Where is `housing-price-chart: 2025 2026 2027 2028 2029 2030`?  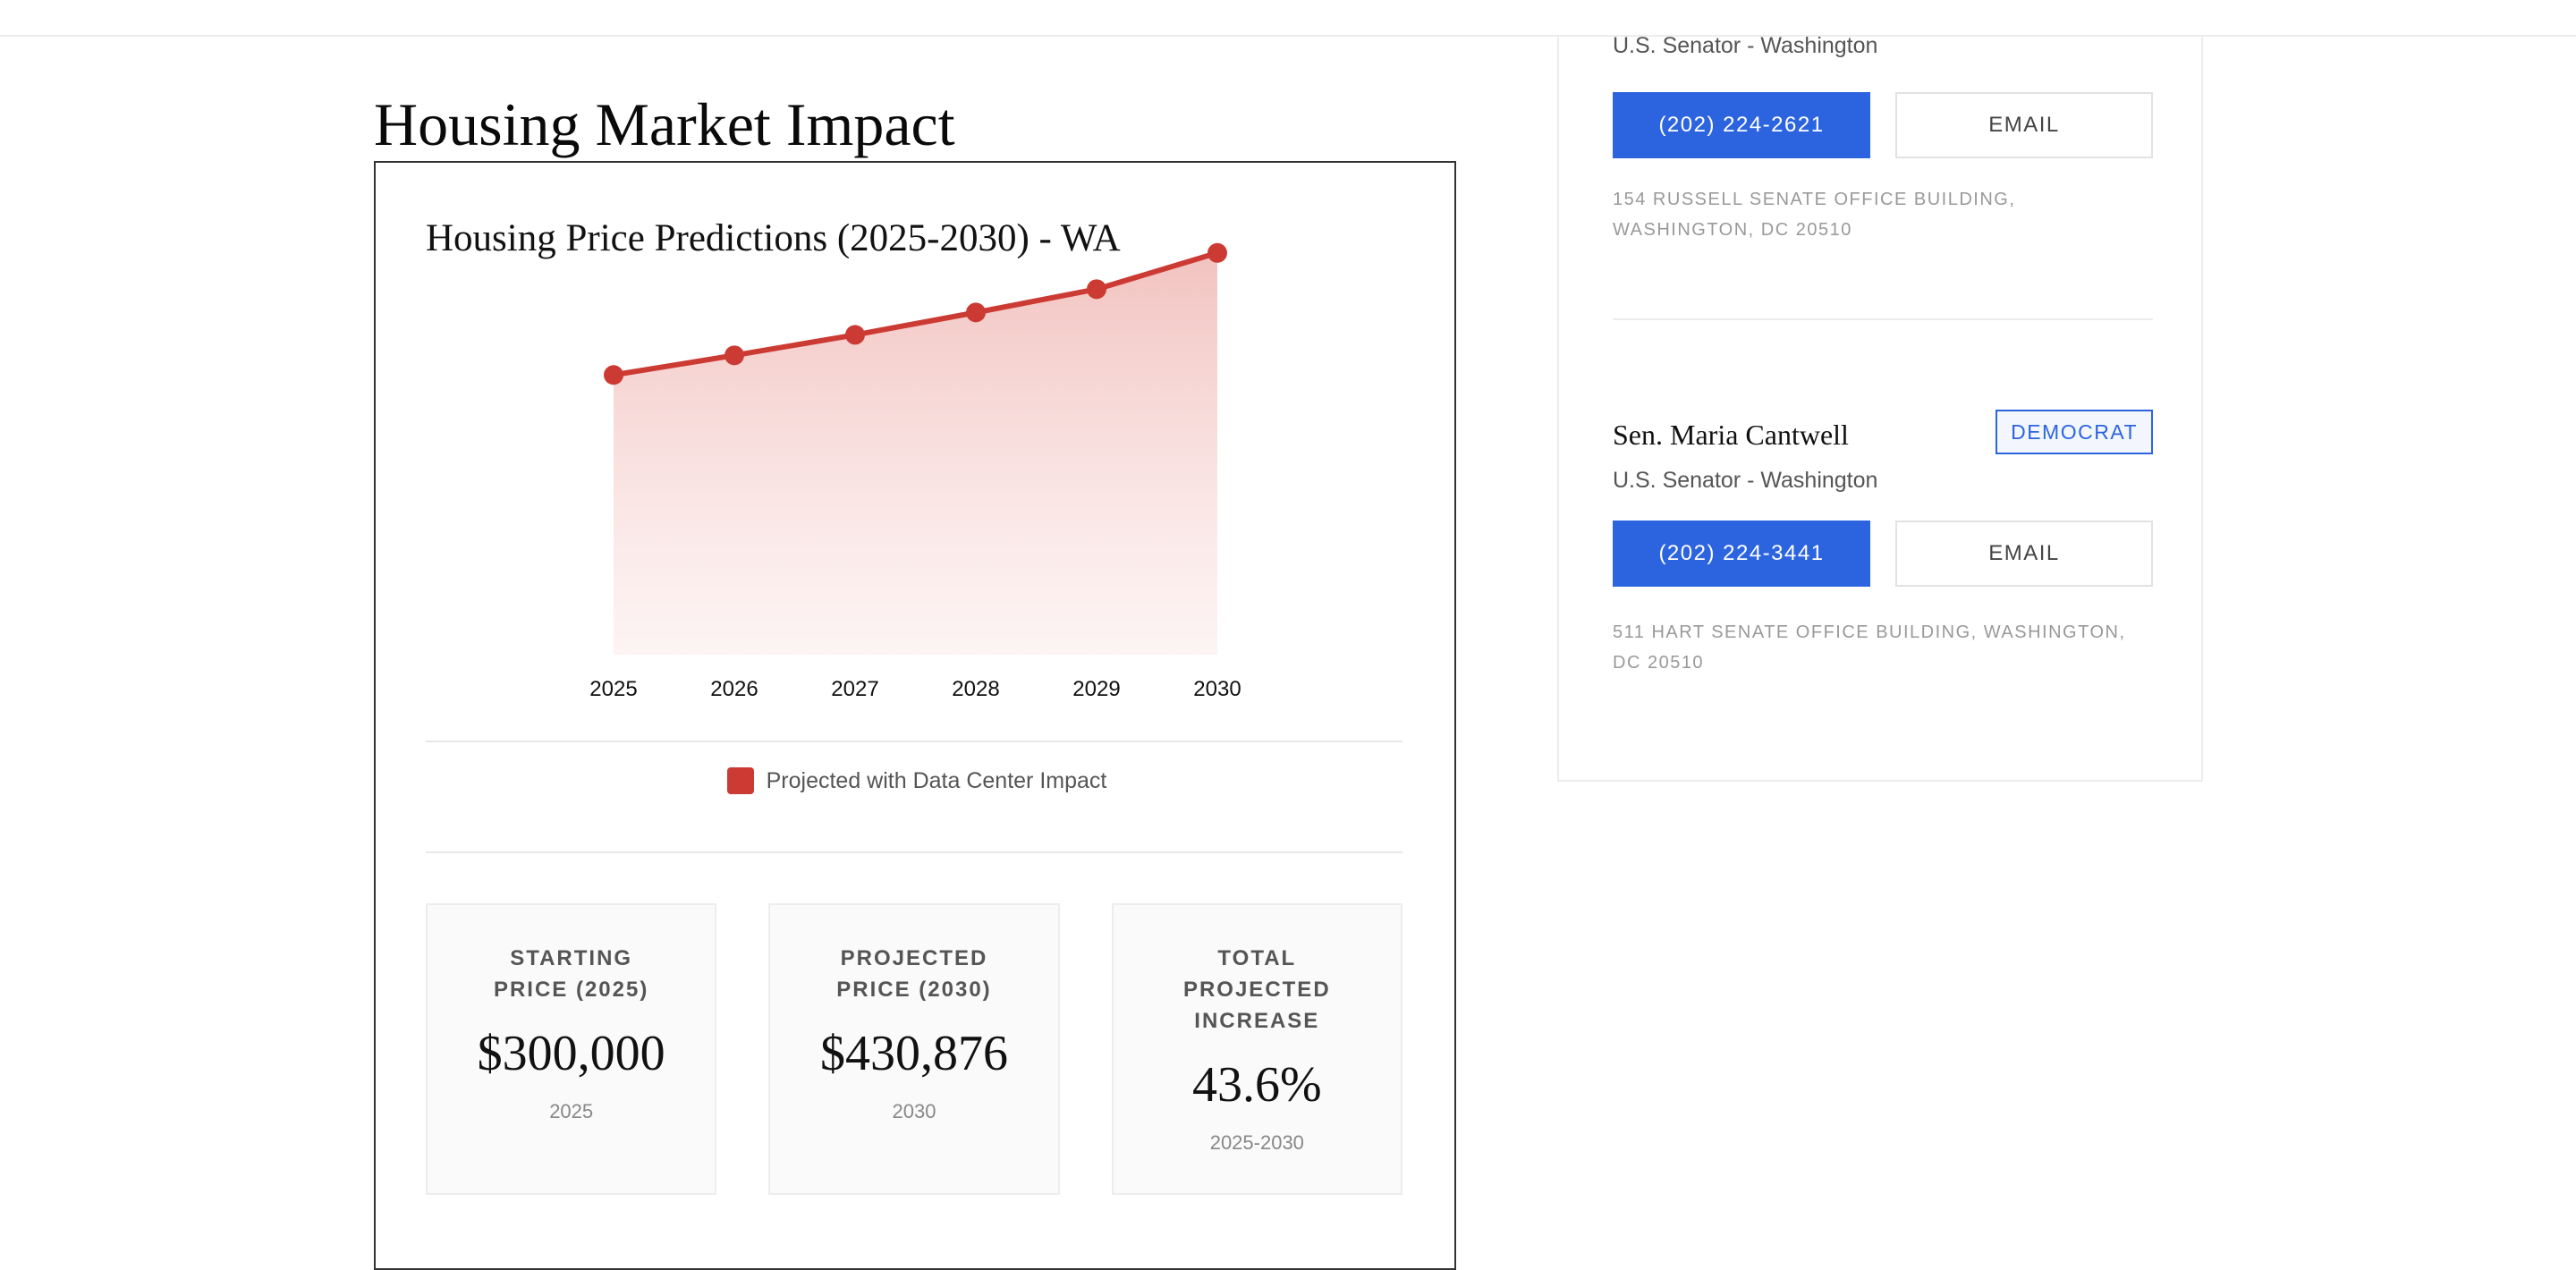 housing-price-chart: 2025 2026 2027 2028 2029 2030 is located at coordinates (915, 471).